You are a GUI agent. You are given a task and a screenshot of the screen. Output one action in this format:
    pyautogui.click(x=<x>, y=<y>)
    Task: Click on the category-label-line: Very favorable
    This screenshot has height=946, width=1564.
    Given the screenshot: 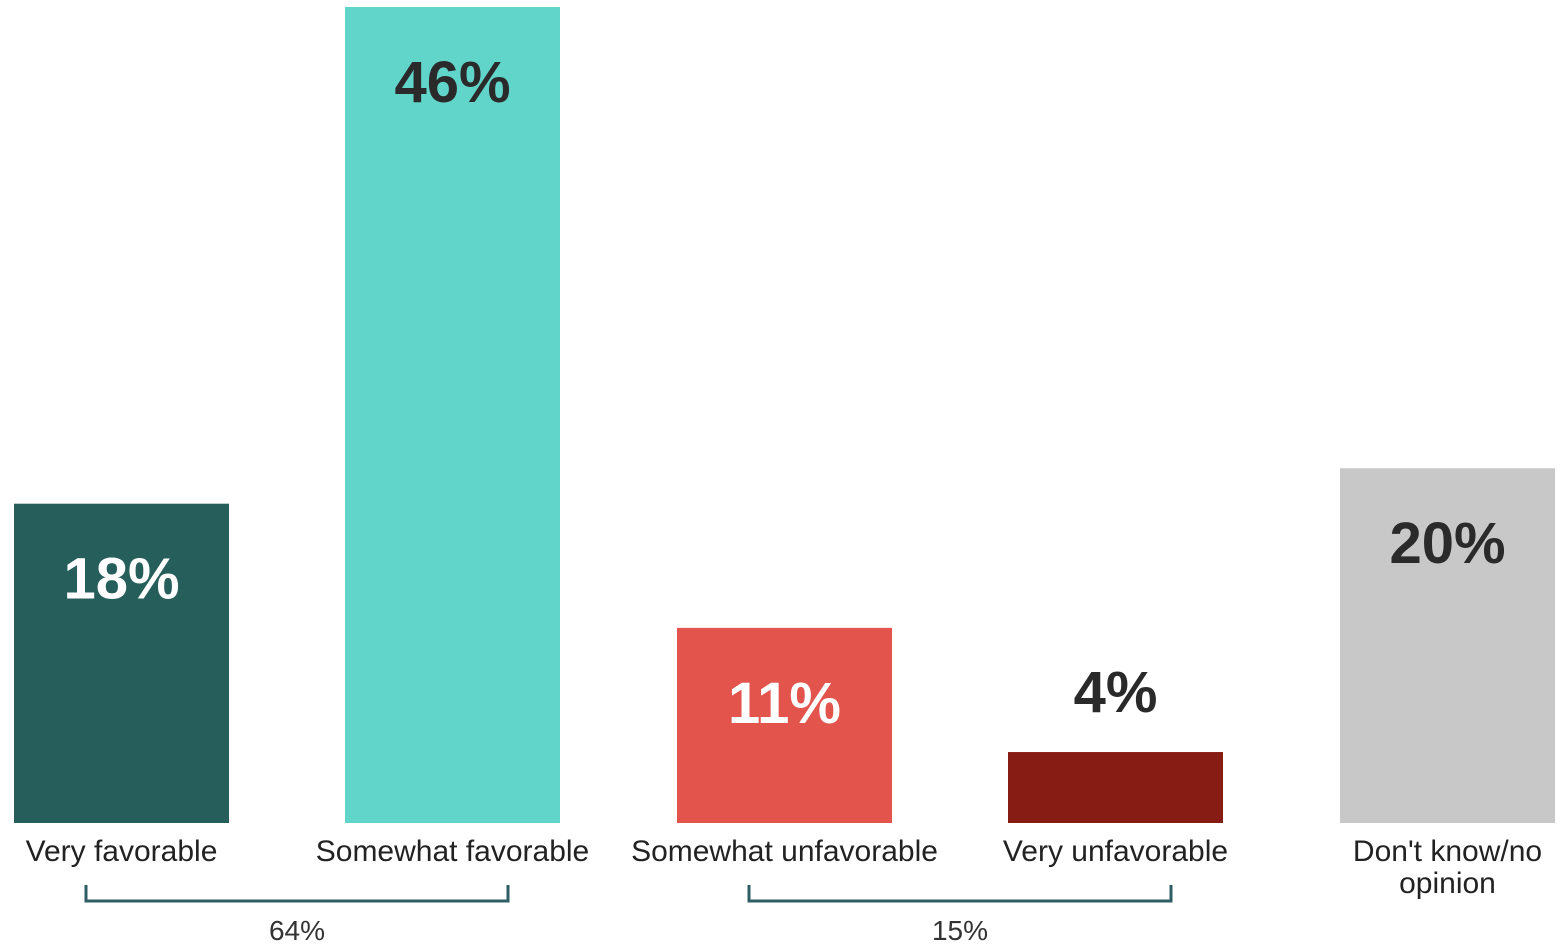 What is the action you would take?
    pyautogui.click(x=122, y=851)
    